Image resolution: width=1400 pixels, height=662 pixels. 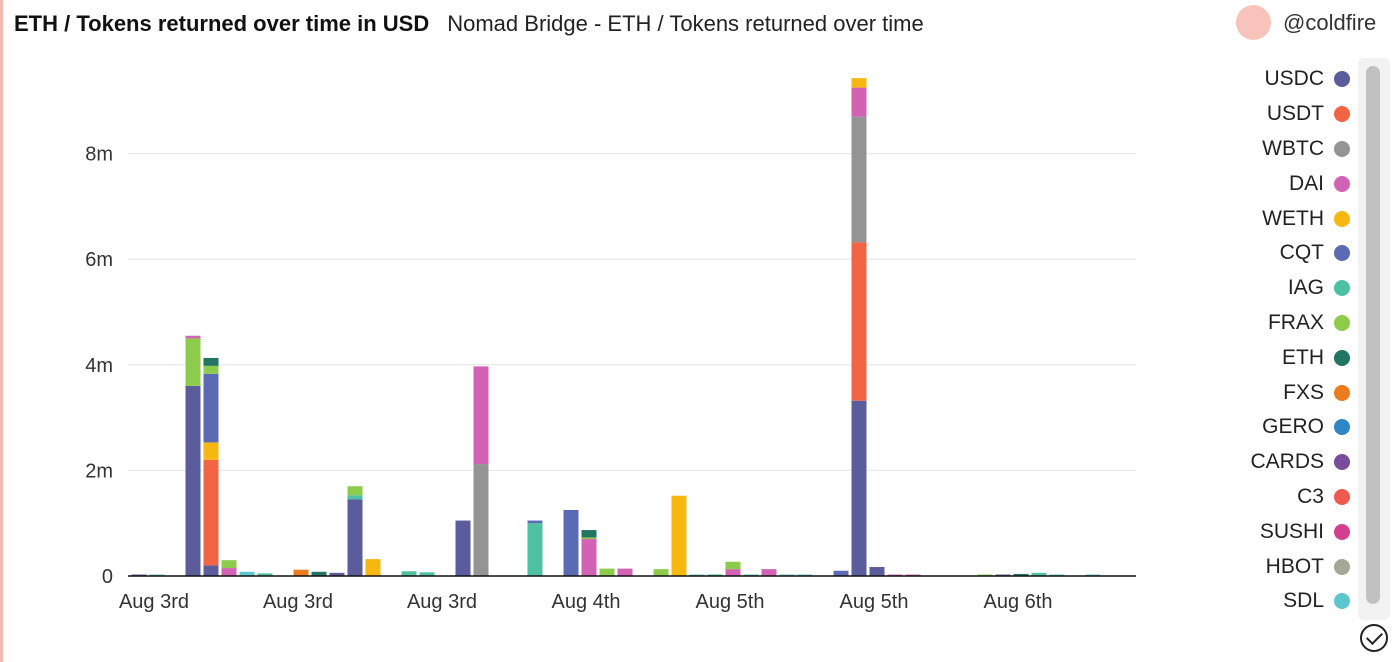 What do you see at coordinates (247, 573) in the screenshot?
I see `bar-segment-sdl` at bounding box center [247, 573].